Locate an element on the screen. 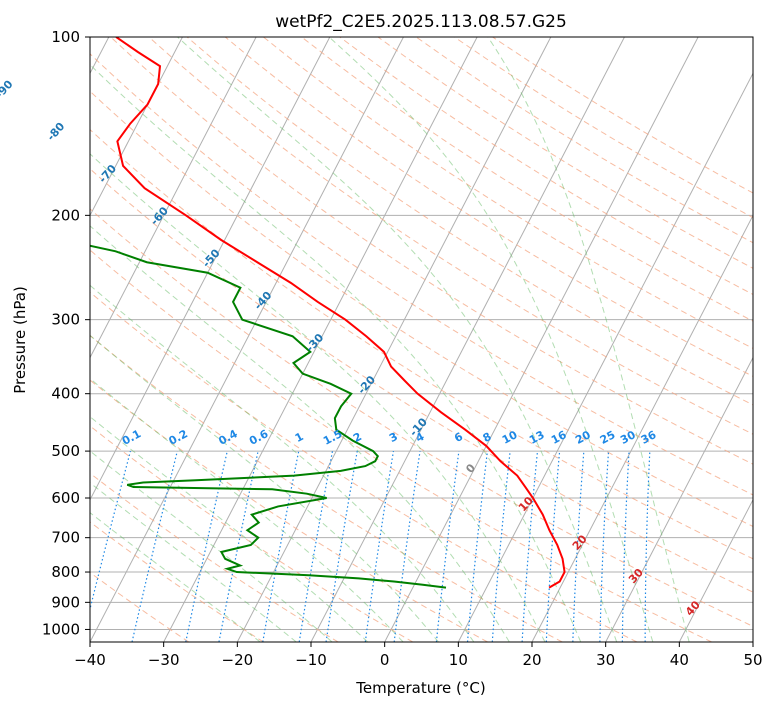  mixing-ratio-label: 36 is located at coordinates (649, 437).